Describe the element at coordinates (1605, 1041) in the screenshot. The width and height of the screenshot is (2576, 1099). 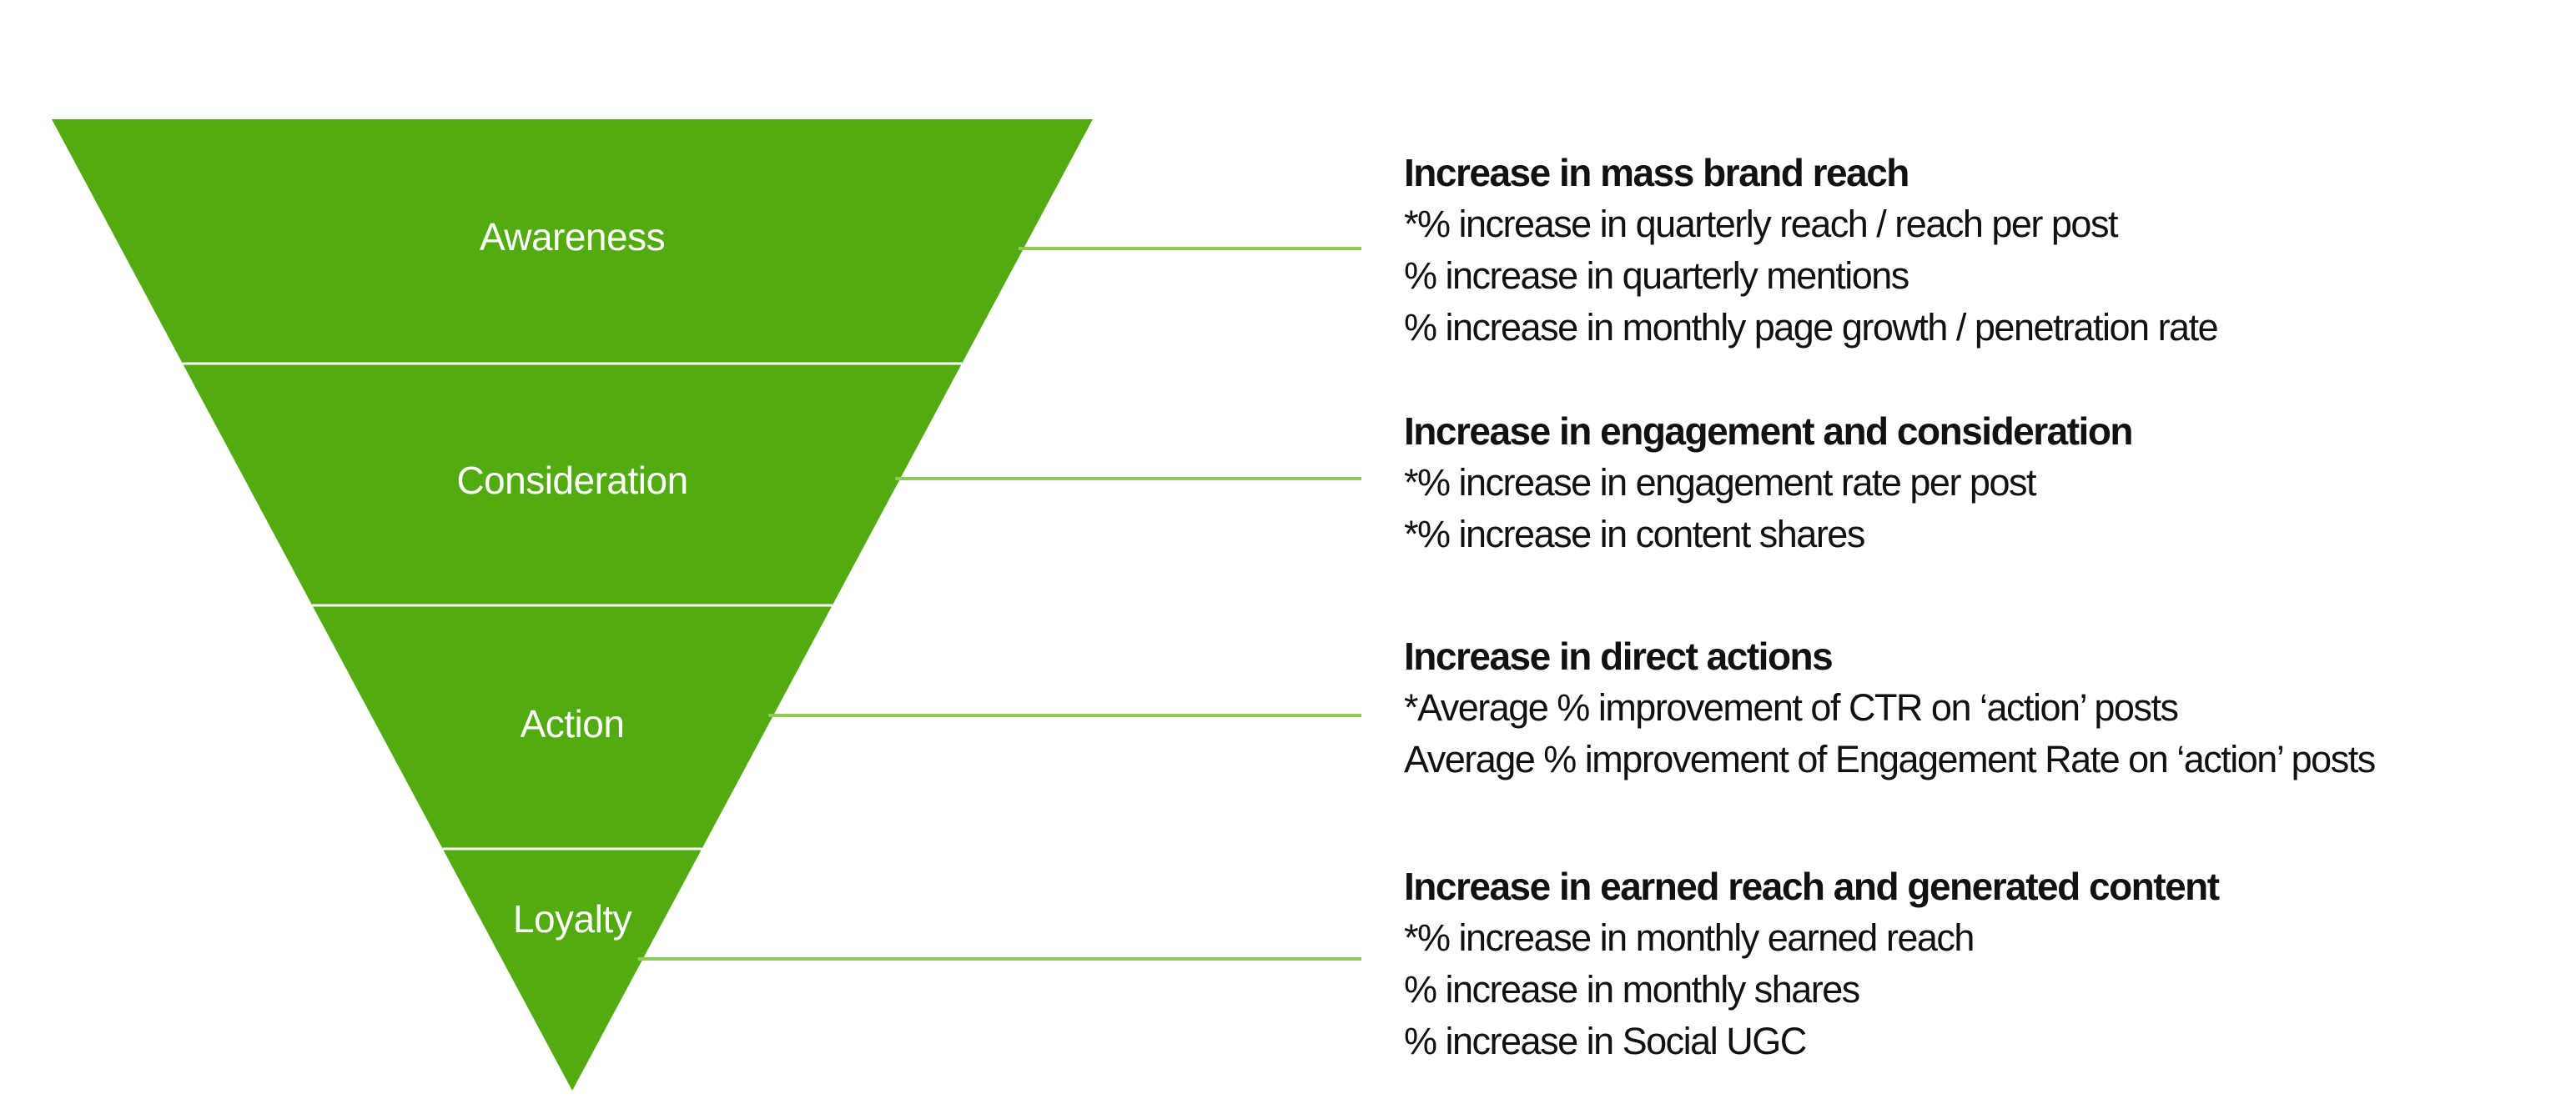
I see `kpi-metric: % increase in Social UGC` at that location.